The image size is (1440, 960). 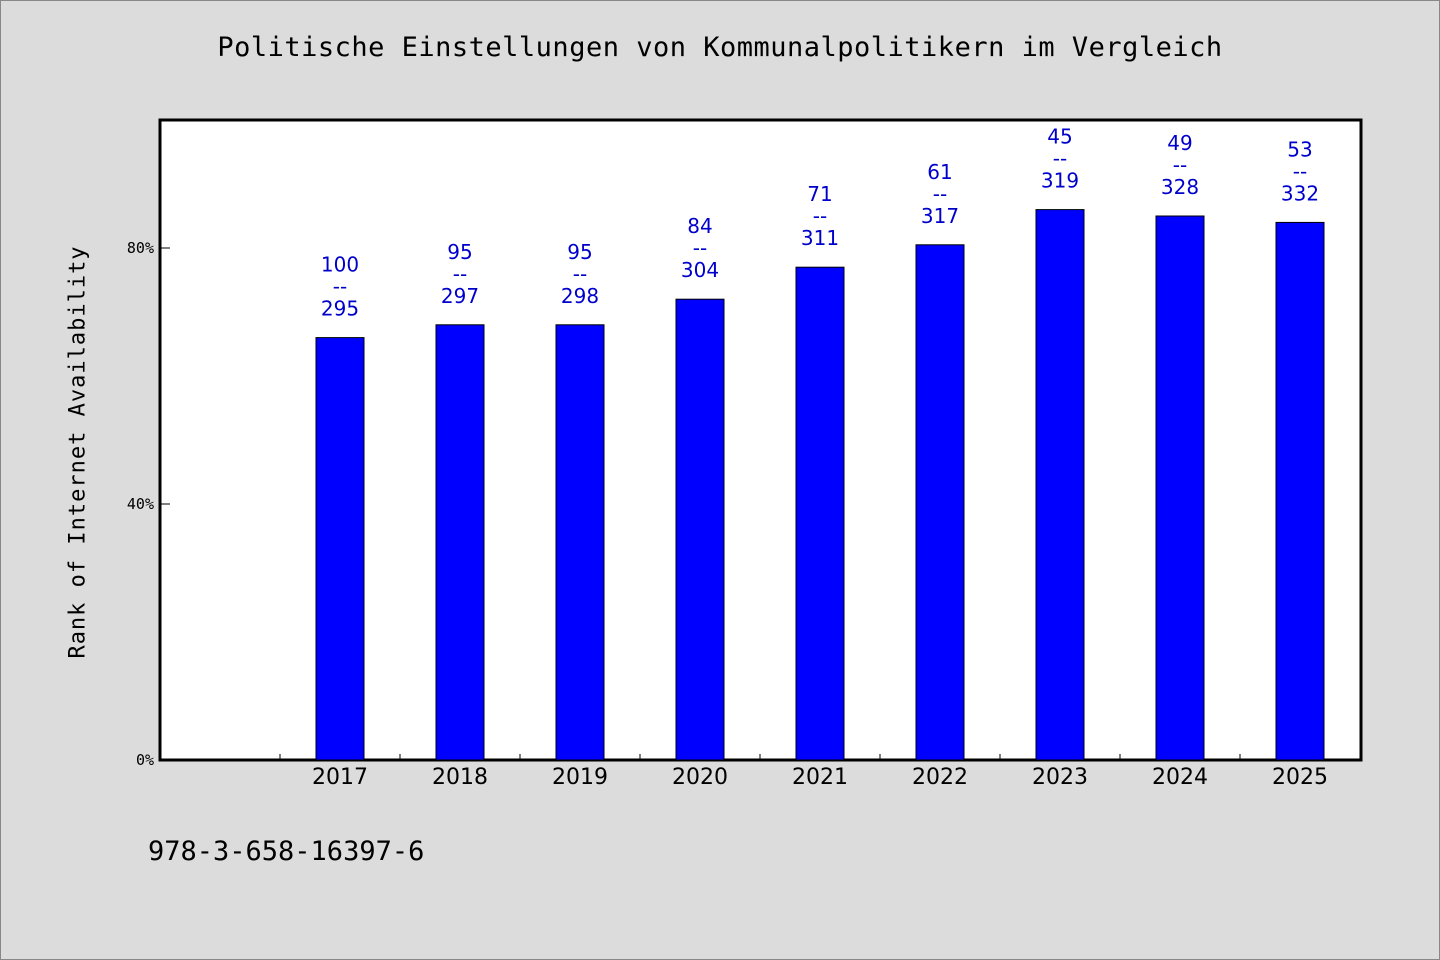 I want to click on isbn-code: 978-3-658-16397-6, so click(x=286, y=851).